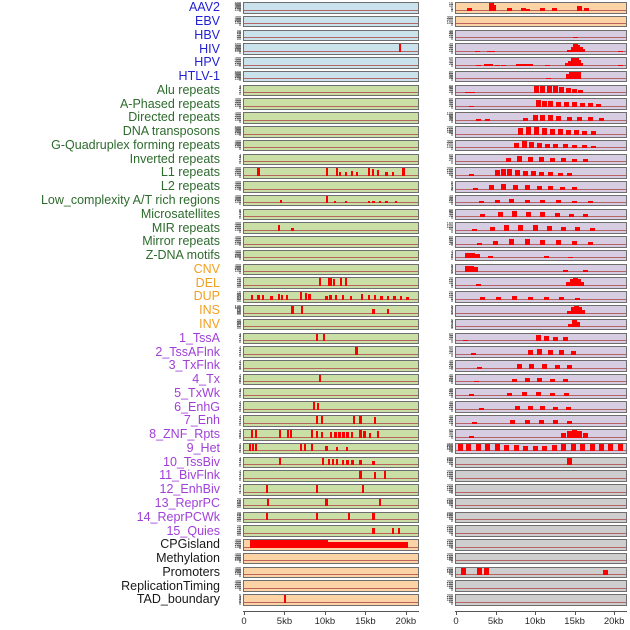 The width and height of the screenshot is (630, 630). I want to click on left-y-tick: 25, so click(238, 312).